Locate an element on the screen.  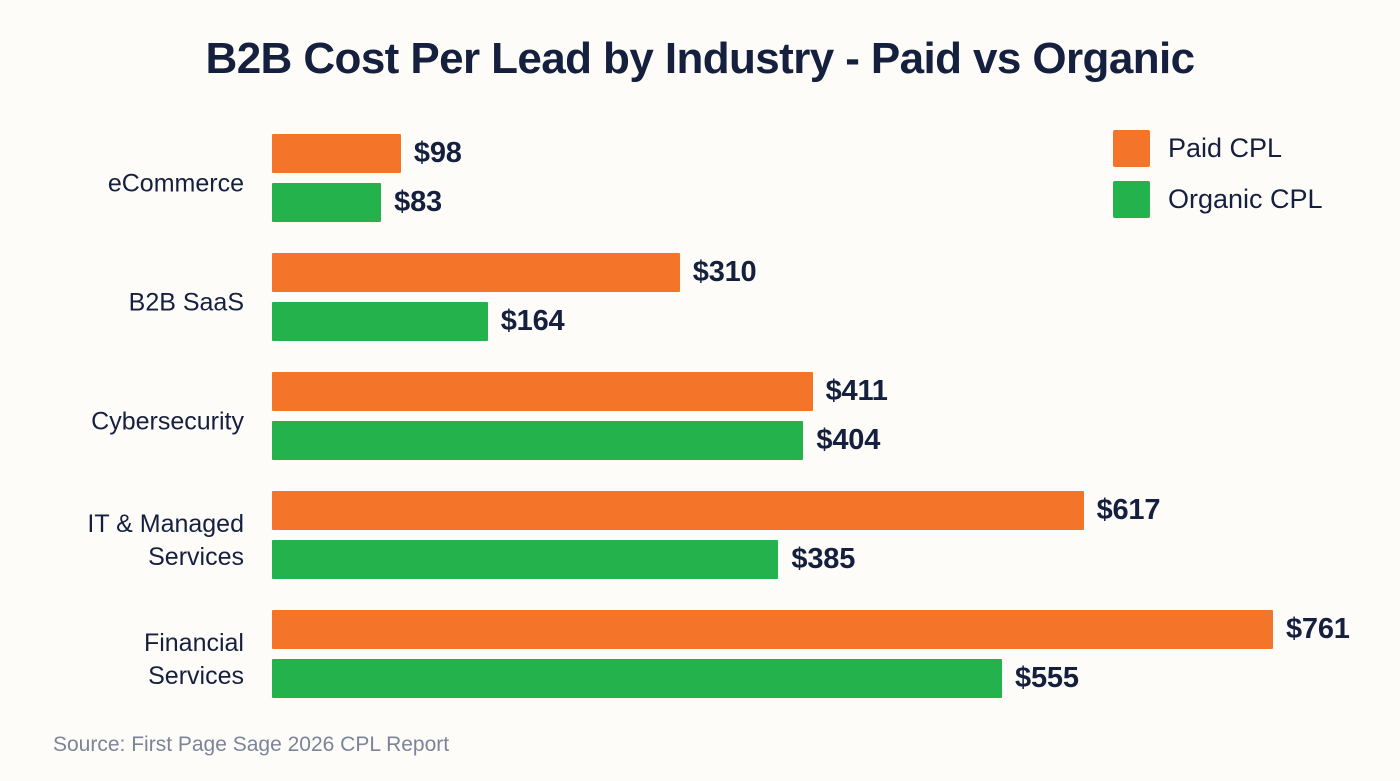
bar-row-organic: $404 is located at coordinates (576, 440).